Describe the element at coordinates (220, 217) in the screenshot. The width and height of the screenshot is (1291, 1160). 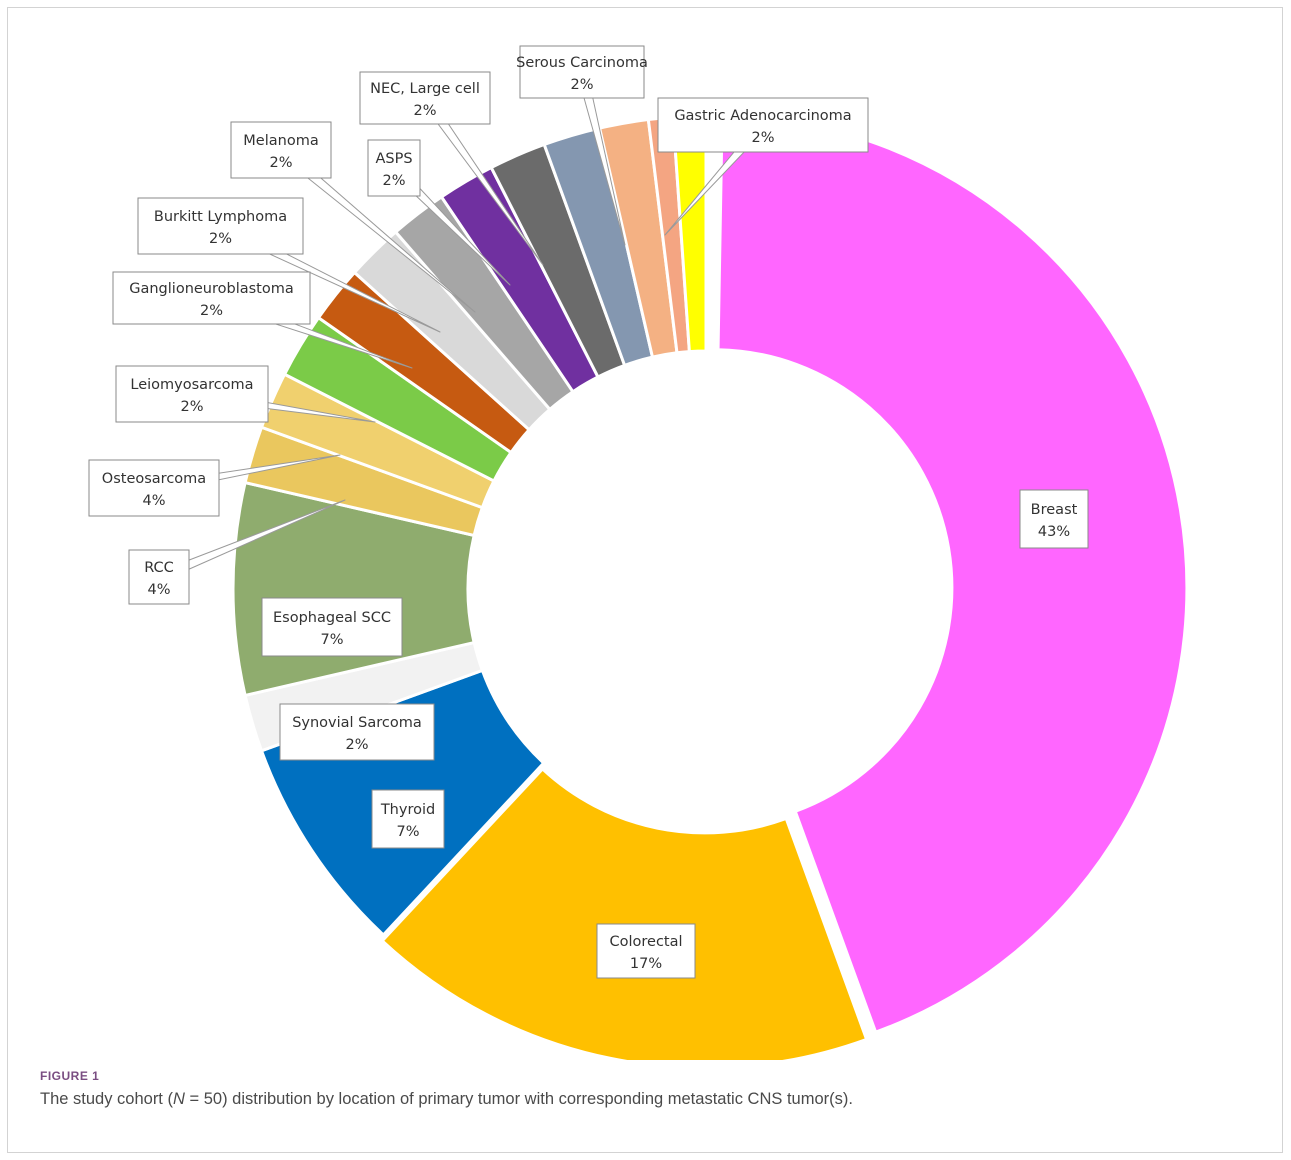
I see `data-label-name-burkitt-lymphoma: Burkitt Lymphoma` at that location.